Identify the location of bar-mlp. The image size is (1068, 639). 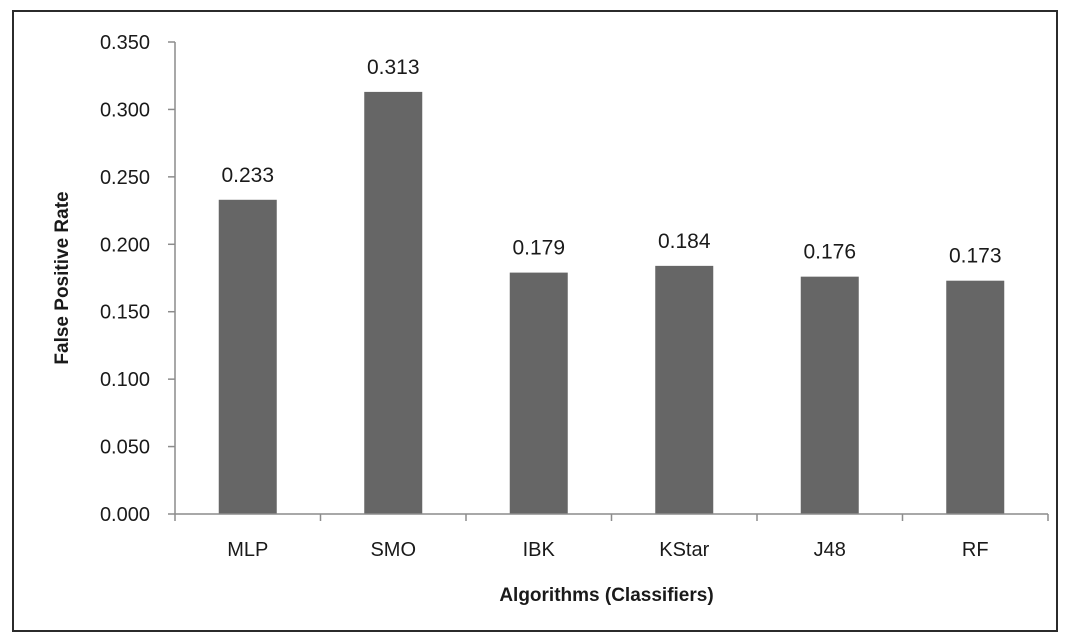
(247, 357).